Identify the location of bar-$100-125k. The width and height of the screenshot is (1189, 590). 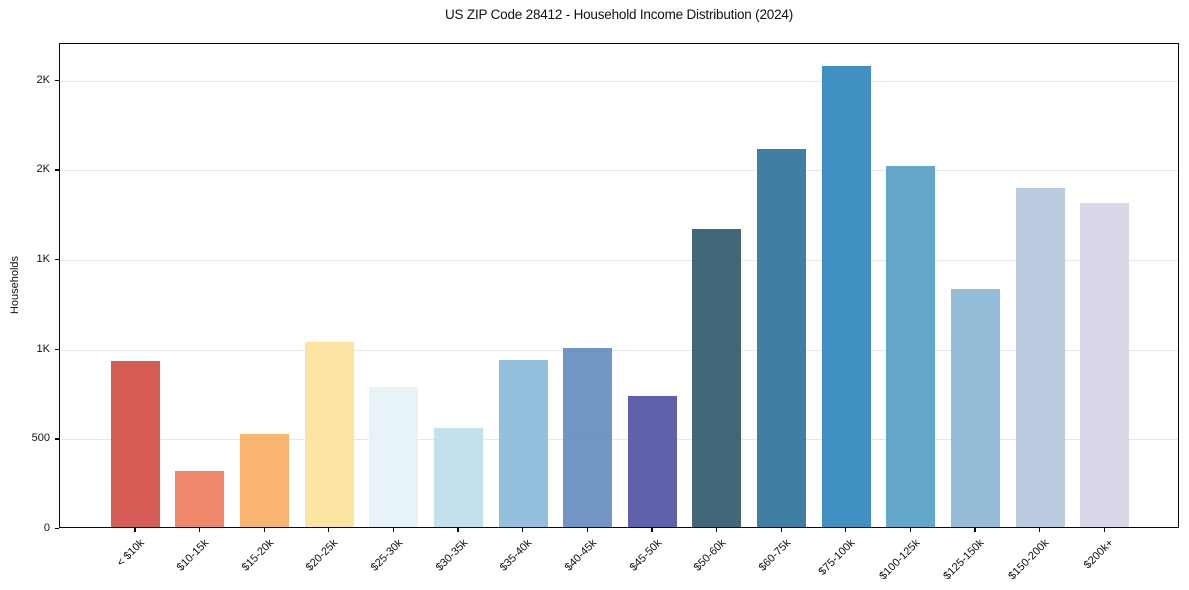
(911, 346).